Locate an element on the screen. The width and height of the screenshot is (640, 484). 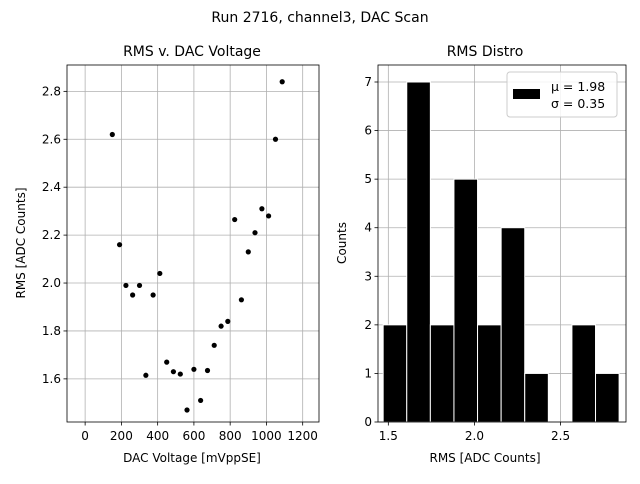
histogram-xtick-label: 1.5 is located at coordinates (388, 436).